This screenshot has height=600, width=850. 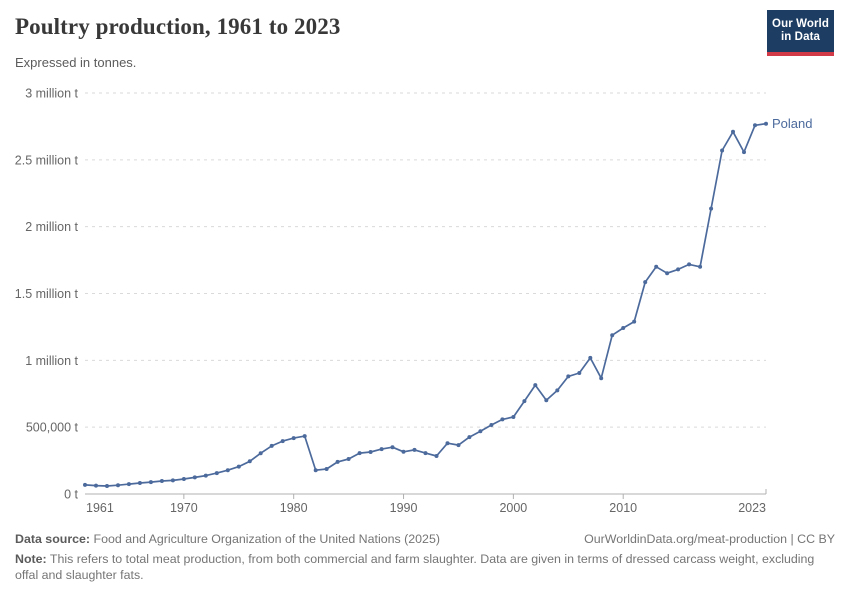 What do you see at coordinates (304, 436) in the screenshot?
I see `data-point-1981` at bounding box center [304, 436].